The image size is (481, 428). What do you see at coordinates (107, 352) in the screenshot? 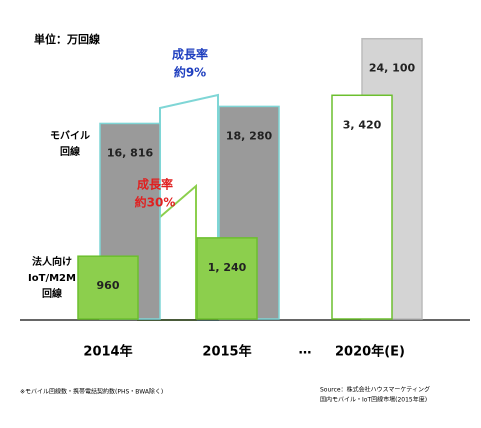
I see `x-tick-label: 2014年` at bounding box center [107, 352].